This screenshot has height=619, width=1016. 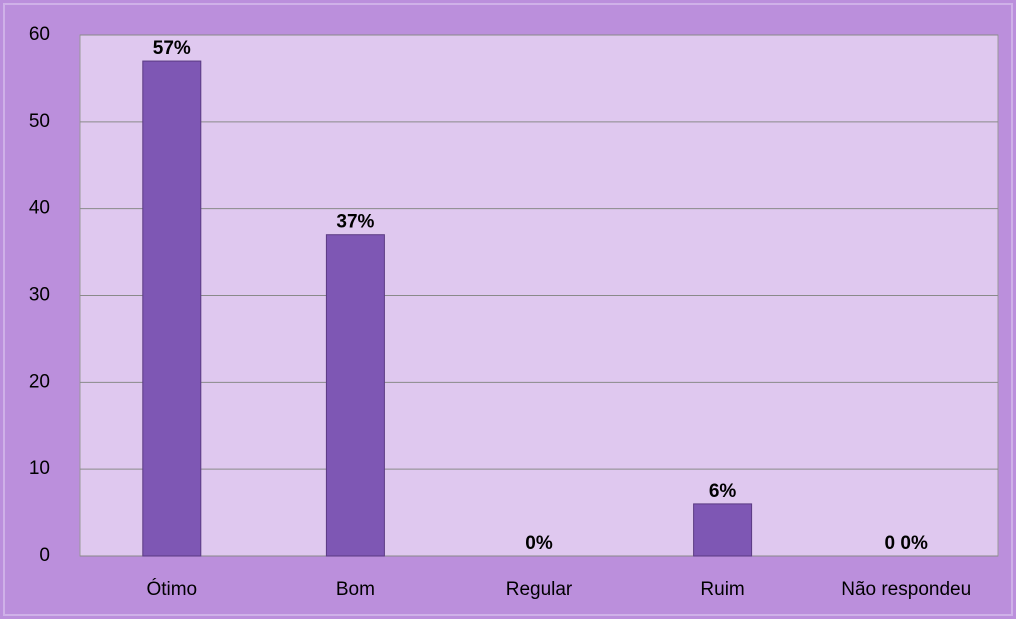 I want to click on x-tick-label: Não respondeu, so click(x=906, y=589).